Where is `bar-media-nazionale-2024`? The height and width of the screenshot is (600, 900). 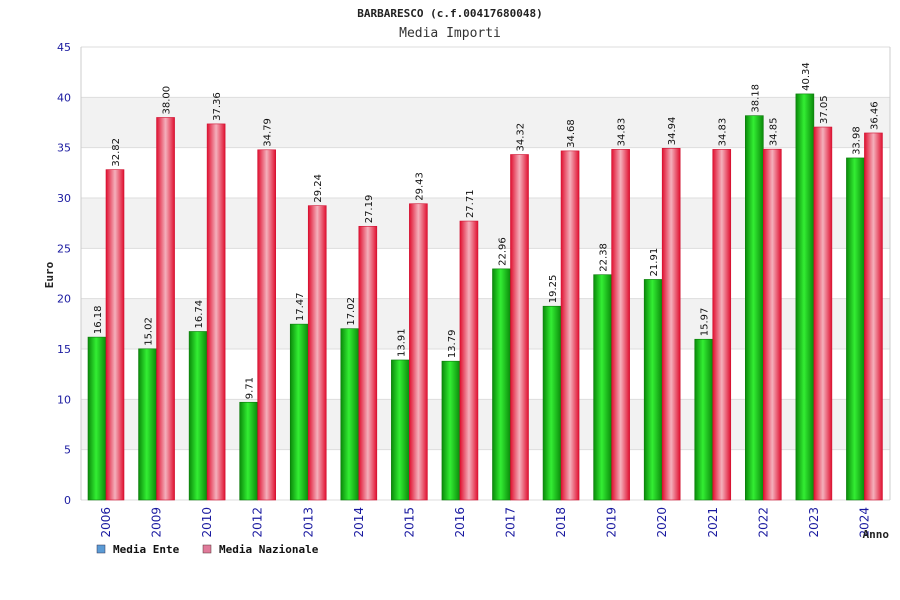 bar-media-nazionale-2024 is located at coordinates (873, 316).